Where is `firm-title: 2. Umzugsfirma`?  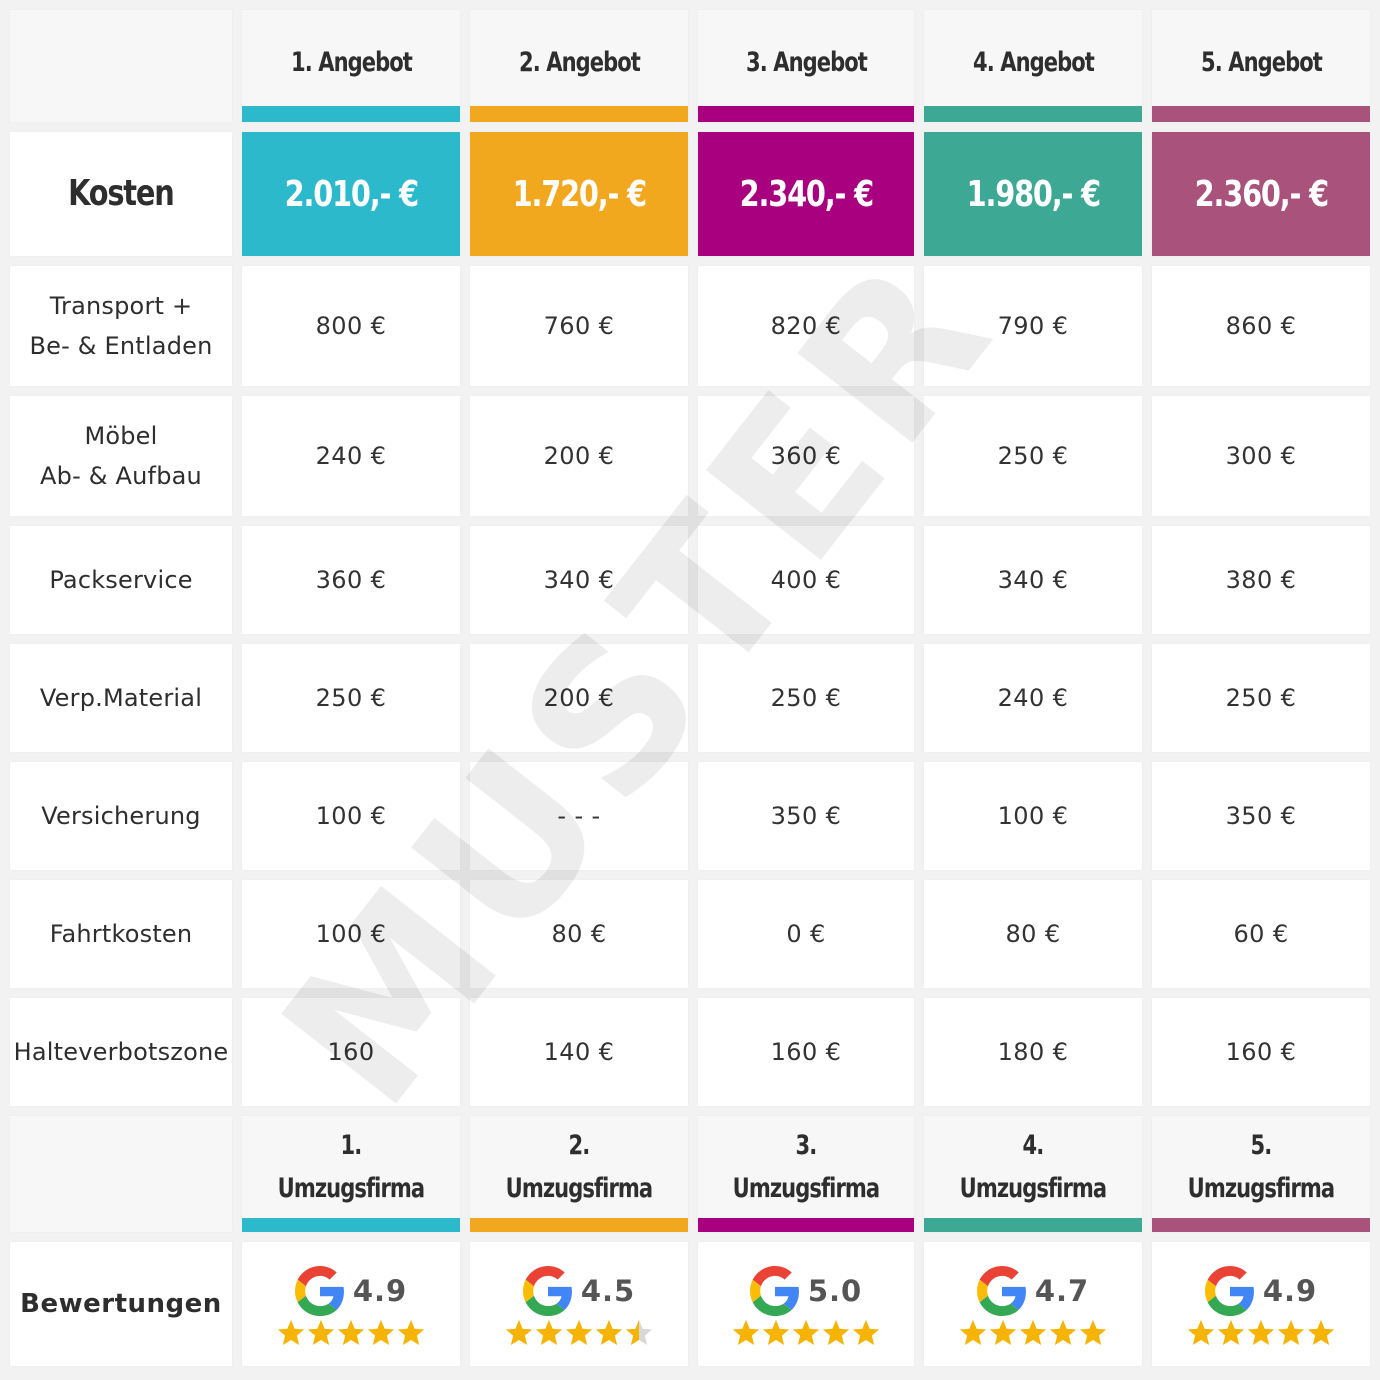 firm-title: 2. Umzugsfirma is located at coordinates (579, 1167).